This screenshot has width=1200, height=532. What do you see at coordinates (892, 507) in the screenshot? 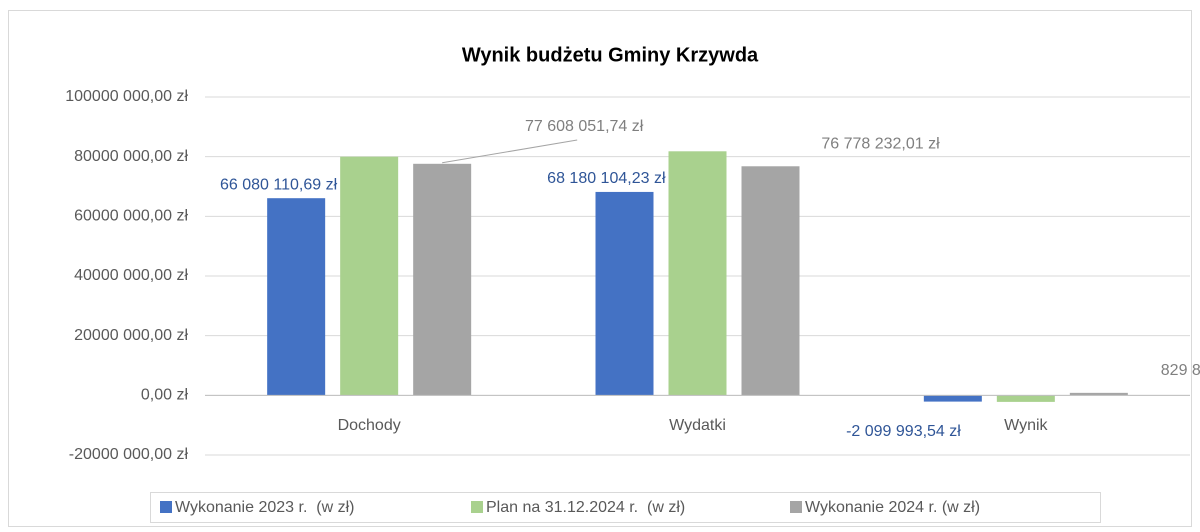
I see `legend-label: Wykonanie 2024 r. (w zł)` at bounding box center [892, 507].